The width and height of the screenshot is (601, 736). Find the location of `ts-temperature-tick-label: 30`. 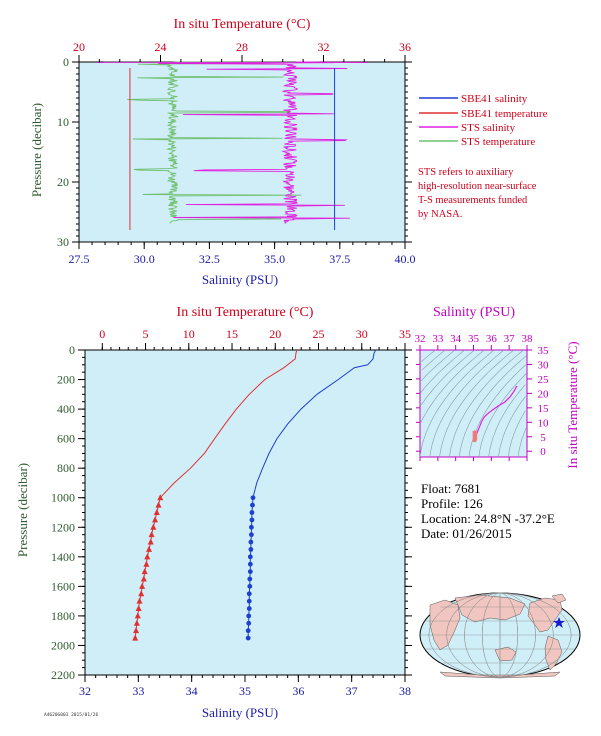

ts-temperature-tick-label: 30 is located at coordinates (544, 365).